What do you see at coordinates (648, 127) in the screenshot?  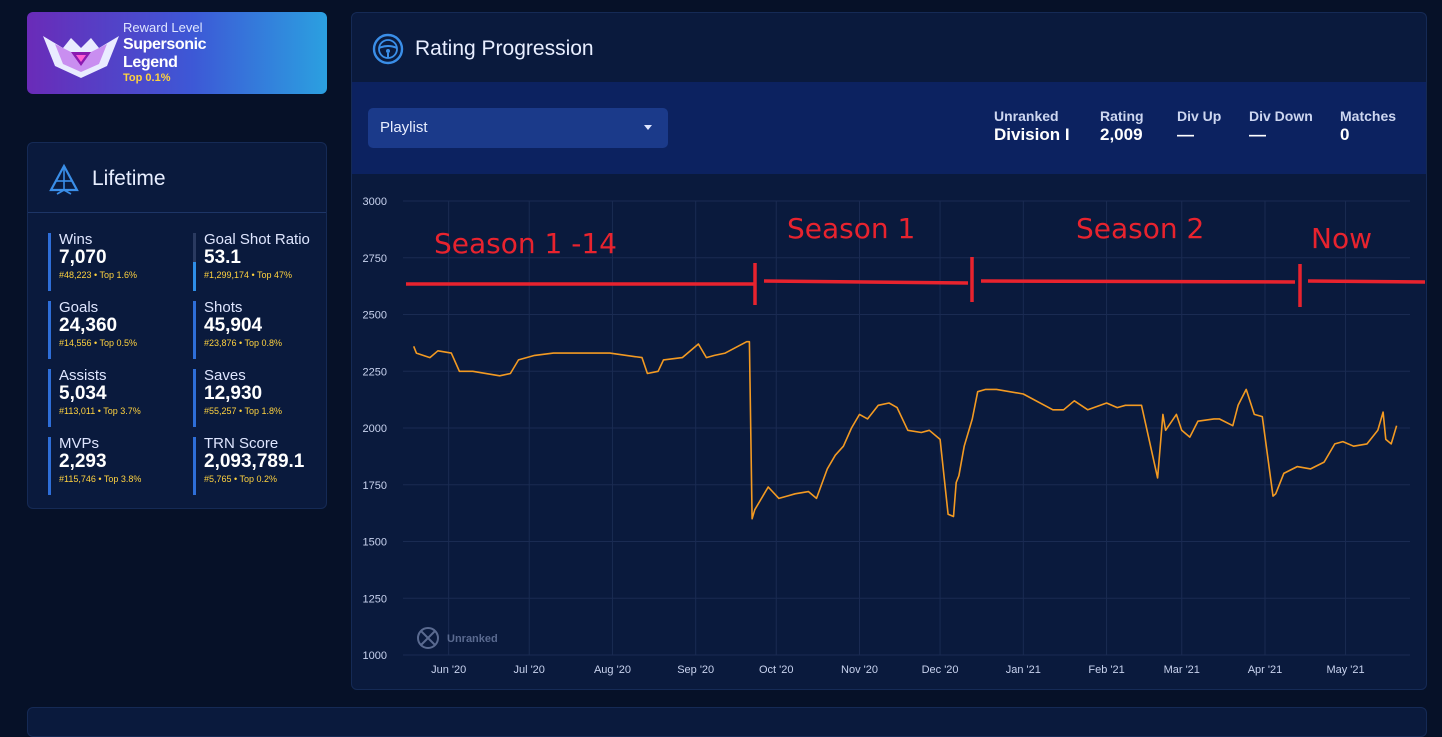 I see `chevron-down-icon` at bounding box center [648, 127].